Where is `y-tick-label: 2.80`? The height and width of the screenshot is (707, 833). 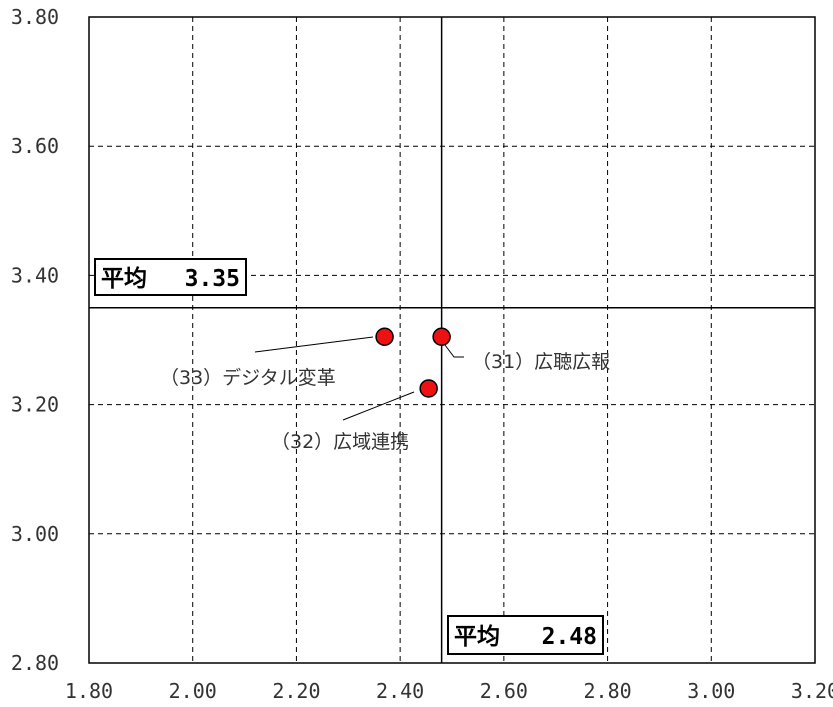
y-tick-label: 2.80 is located at coordinates (35, 663).